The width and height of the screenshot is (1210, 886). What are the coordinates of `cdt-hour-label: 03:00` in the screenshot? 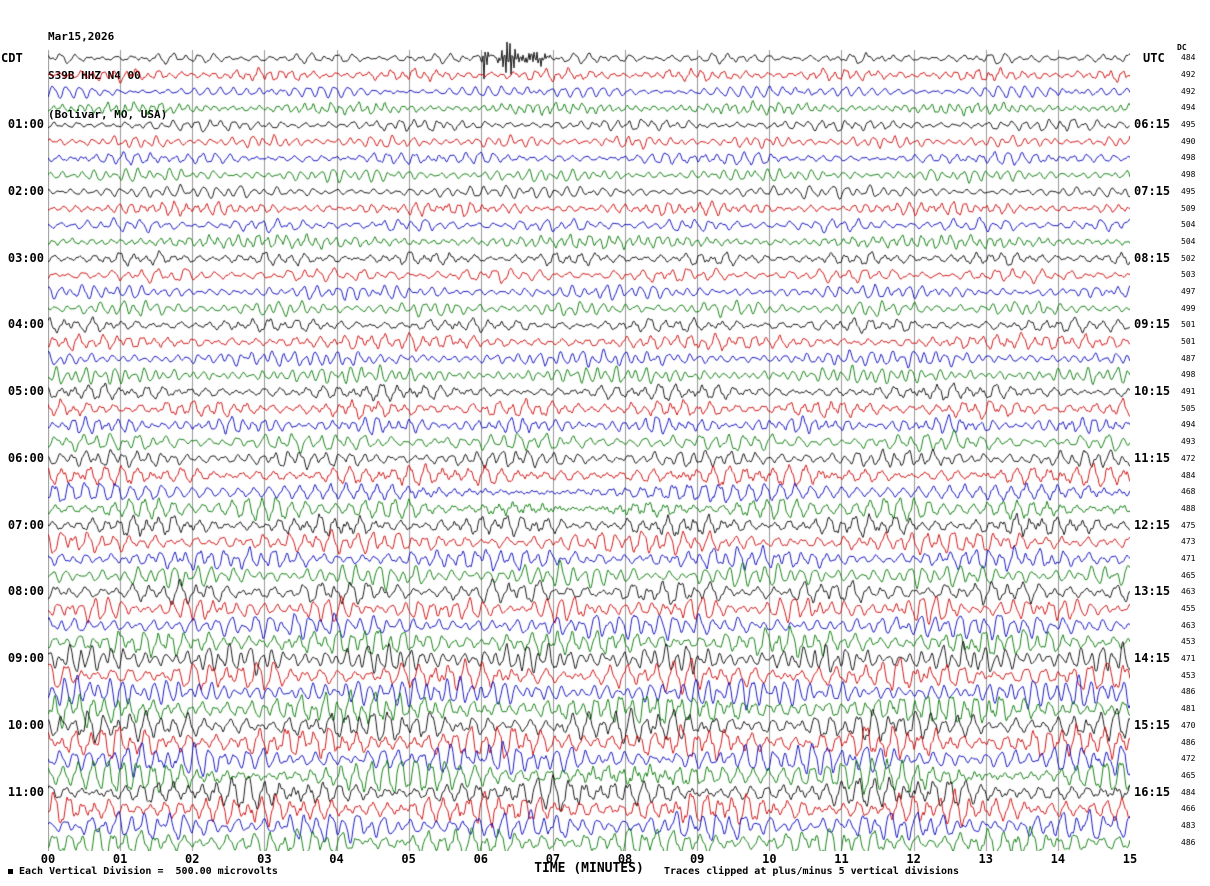 It's located at (25, 257).